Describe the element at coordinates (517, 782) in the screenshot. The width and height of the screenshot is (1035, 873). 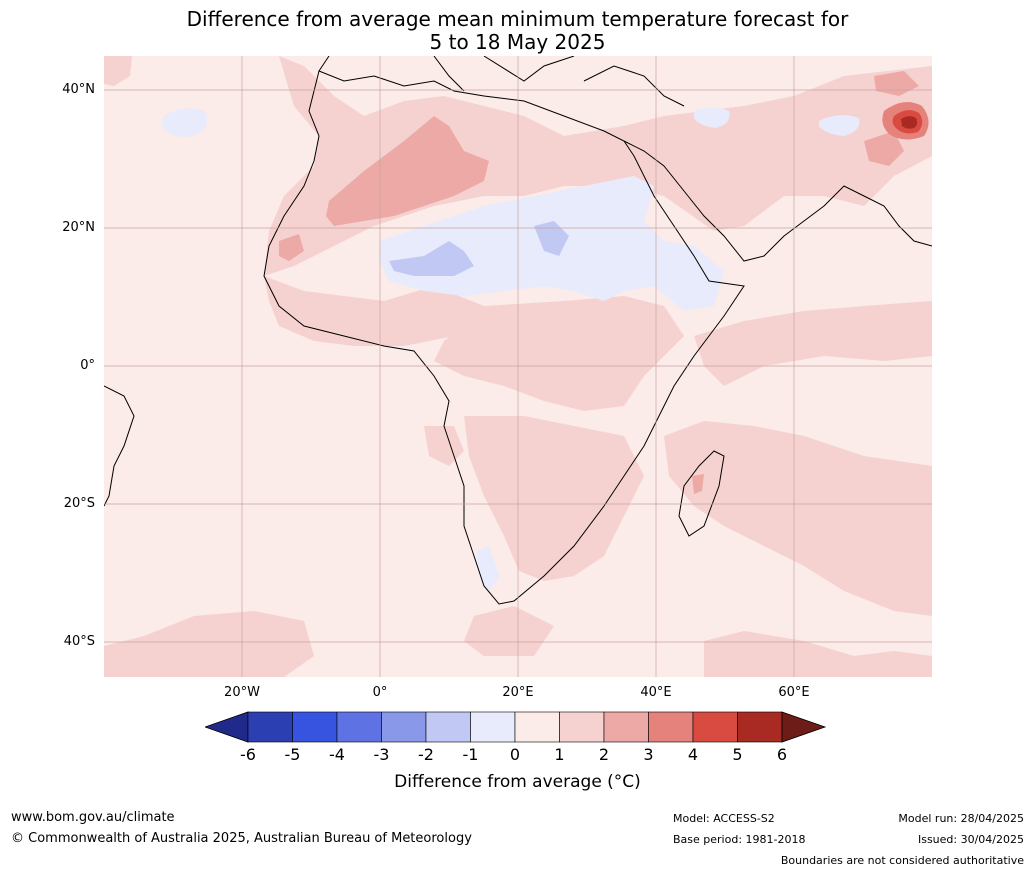
I see `colorbar-label: Difference from average (°C)` at that location.